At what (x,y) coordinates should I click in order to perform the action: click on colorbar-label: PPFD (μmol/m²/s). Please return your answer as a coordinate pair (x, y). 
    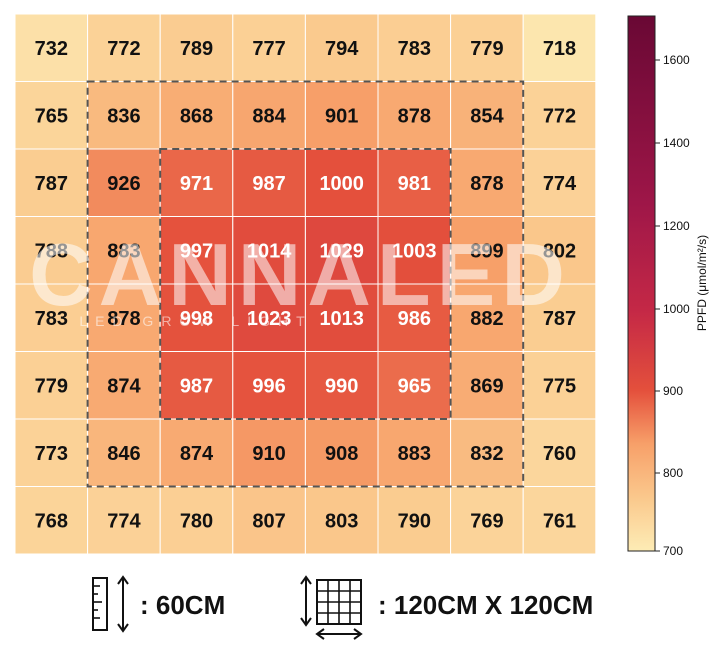
    Looking at the image, I should click on (702, 283).